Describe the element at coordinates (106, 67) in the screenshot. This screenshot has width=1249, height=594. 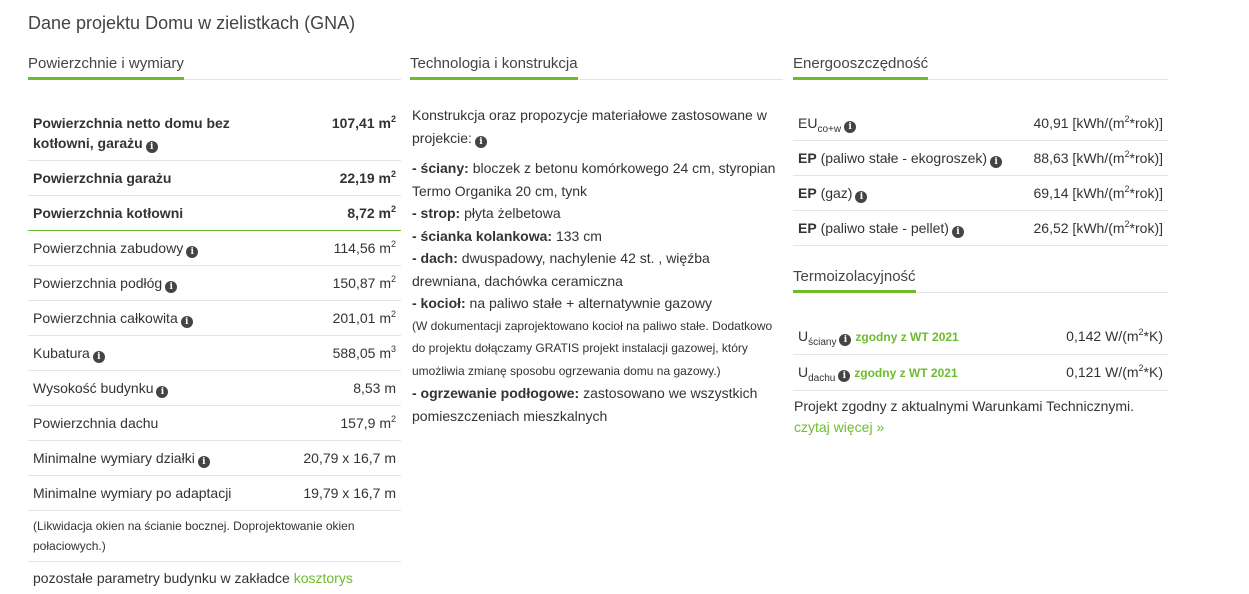
I see `dimensions-heading: Powierzchnie i wymiary` at that location.